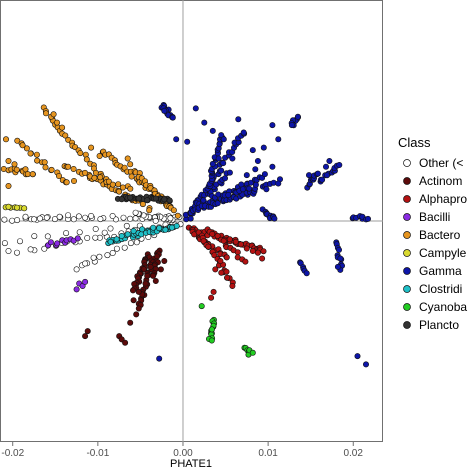  Describe the element at coordinates (268, 453) in the screenshot. I see `x-tick-label: 0.01` at that location.